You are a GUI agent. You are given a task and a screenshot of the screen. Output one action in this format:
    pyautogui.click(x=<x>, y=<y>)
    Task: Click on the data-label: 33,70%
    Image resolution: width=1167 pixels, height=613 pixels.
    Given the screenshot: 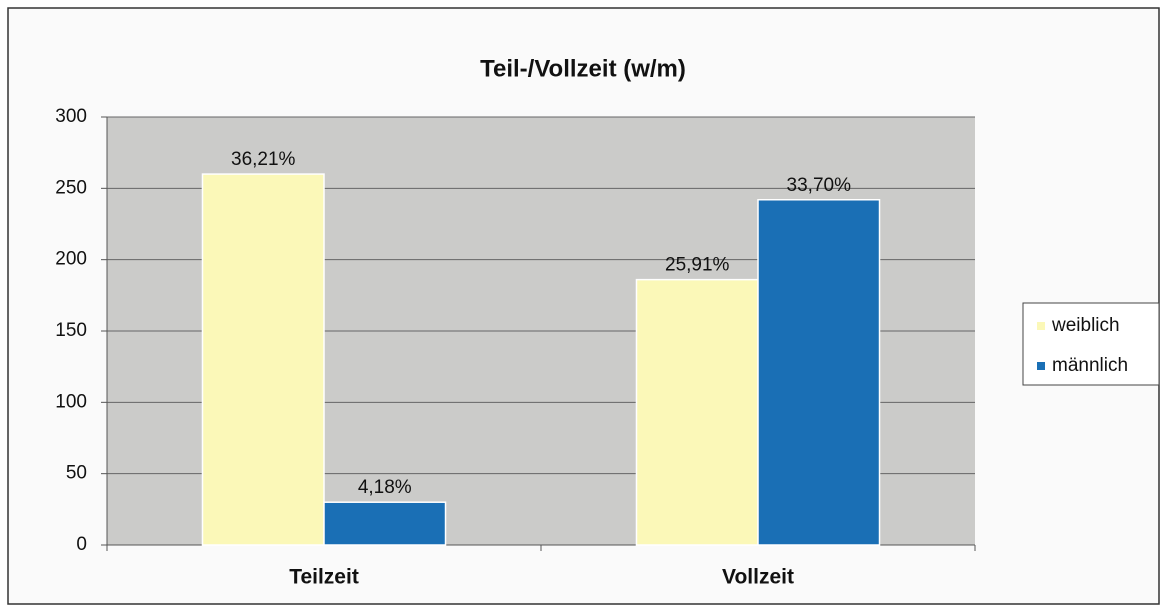 What is the action you would take?
    pyautogui.click(x=819, y=185)
    